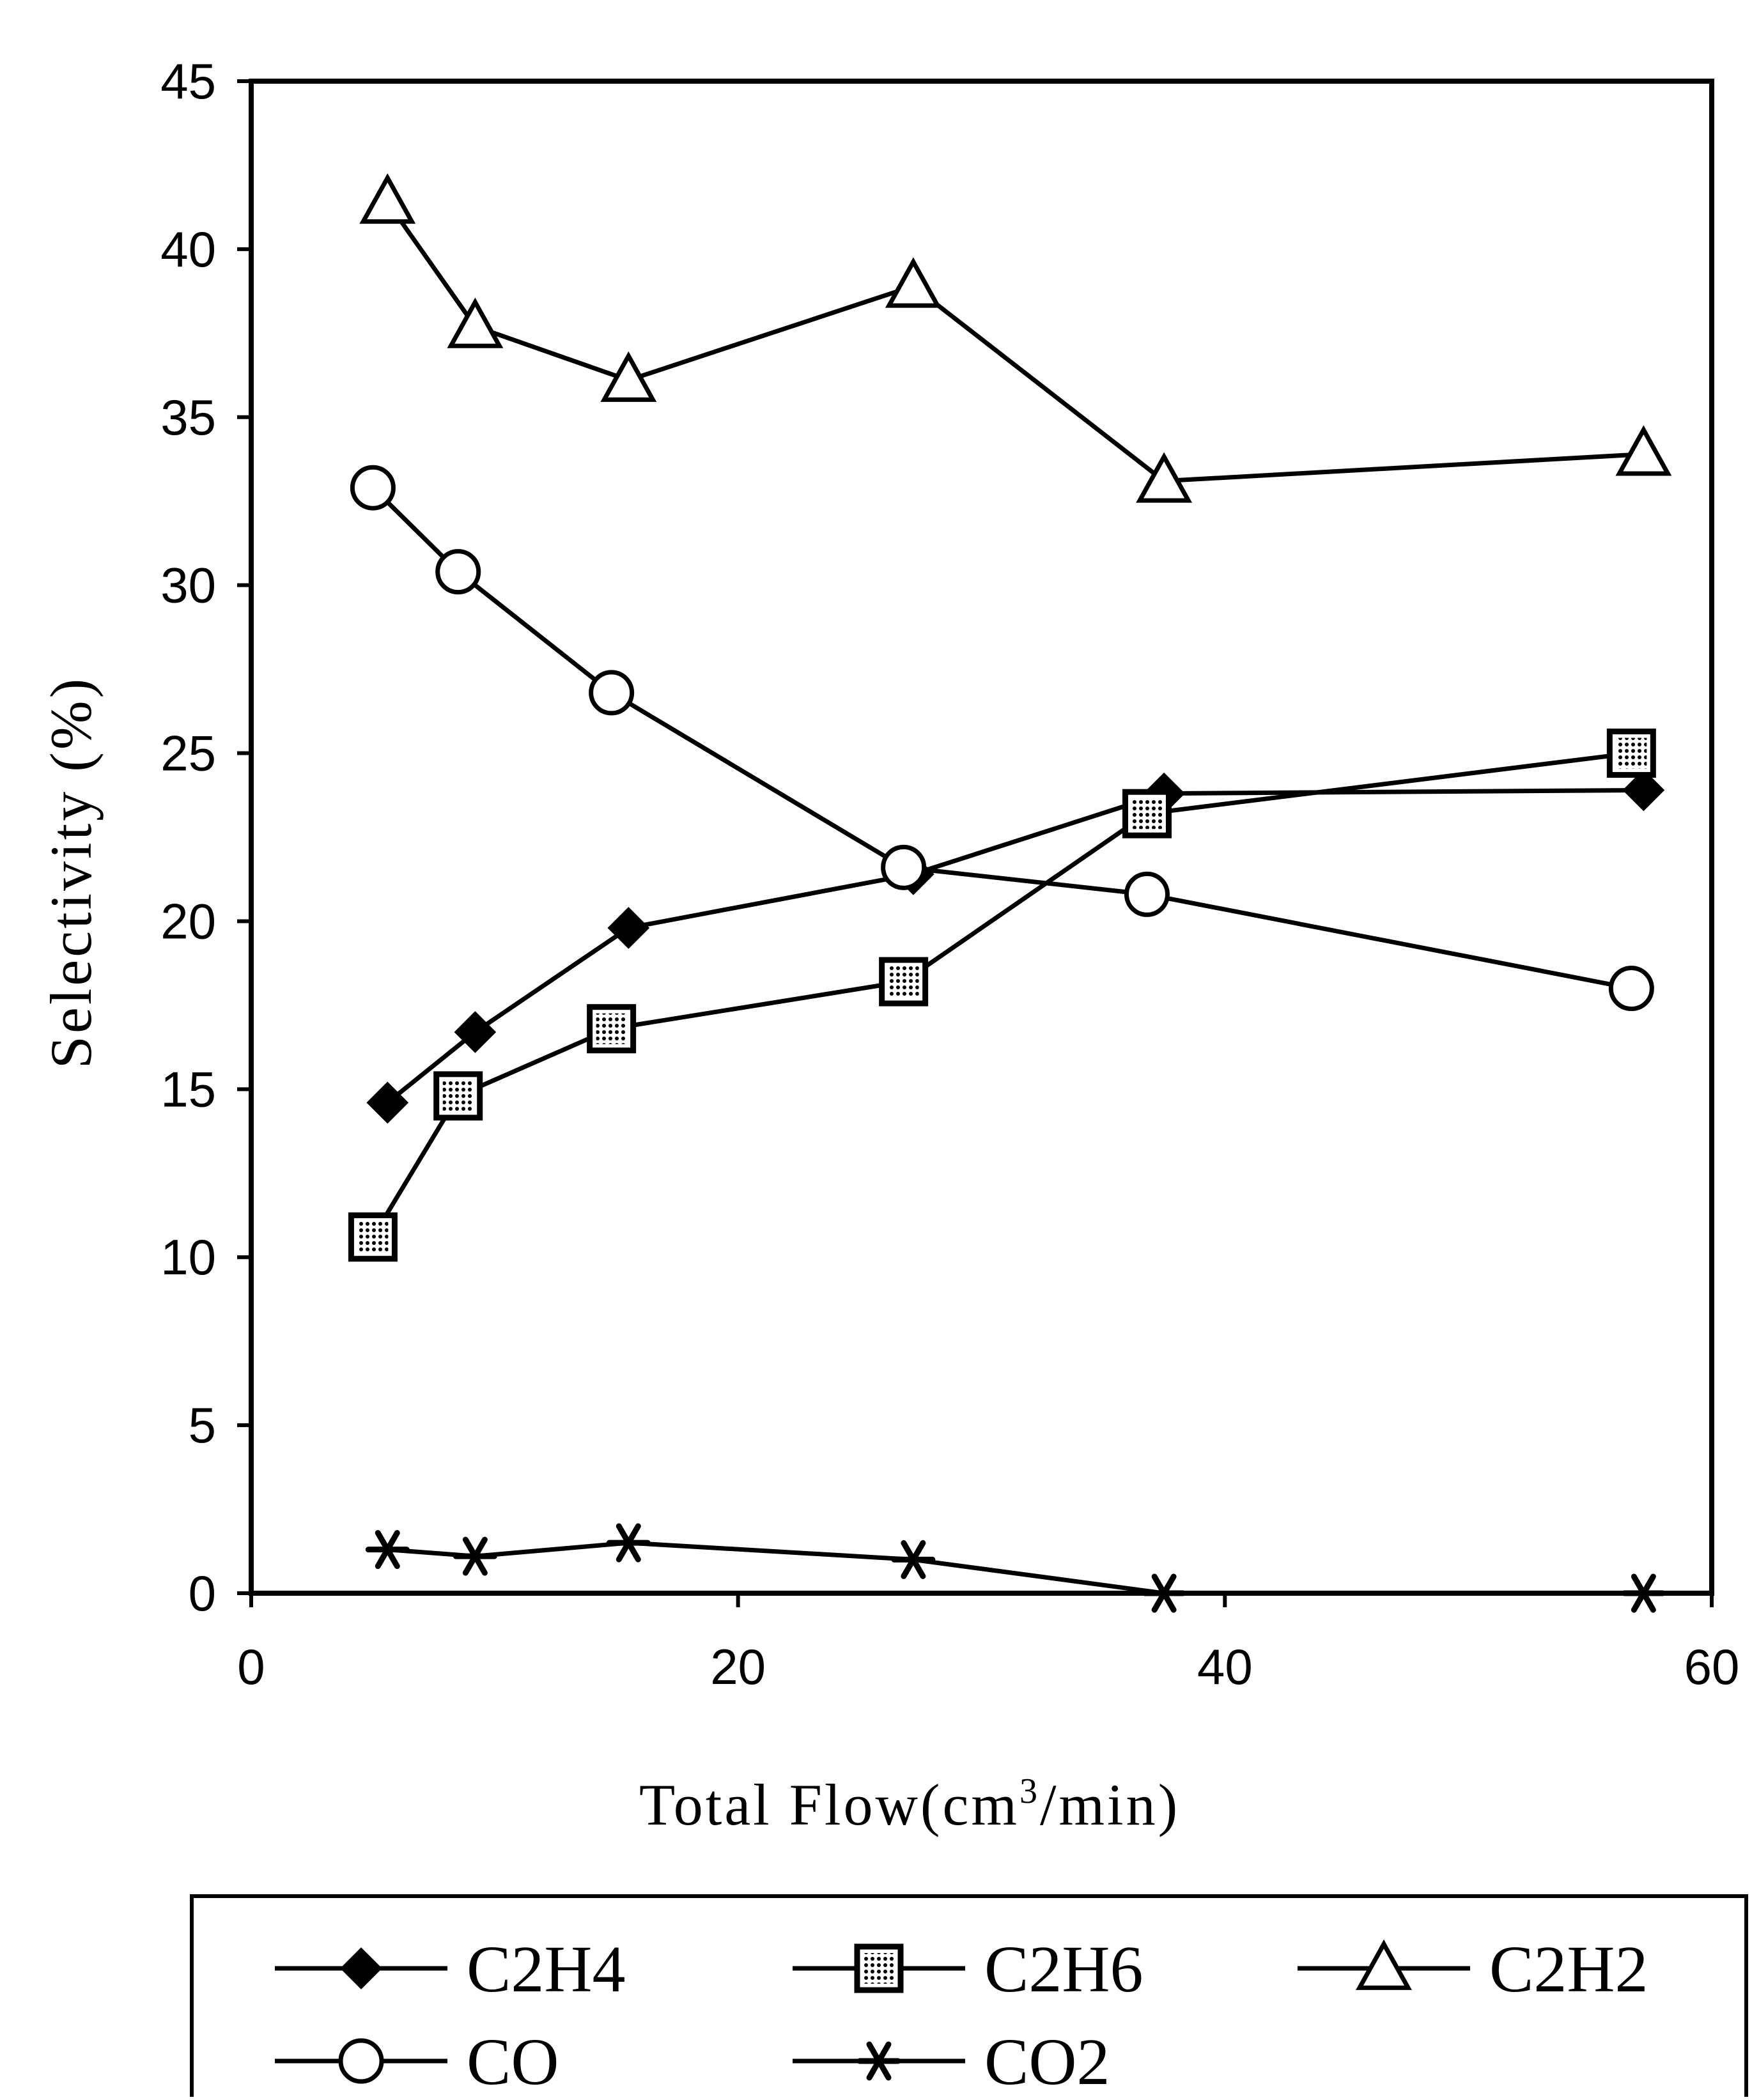 The image size is (1752, 2100). I want to click on y-tick-label: 15, so click(188, 1089).